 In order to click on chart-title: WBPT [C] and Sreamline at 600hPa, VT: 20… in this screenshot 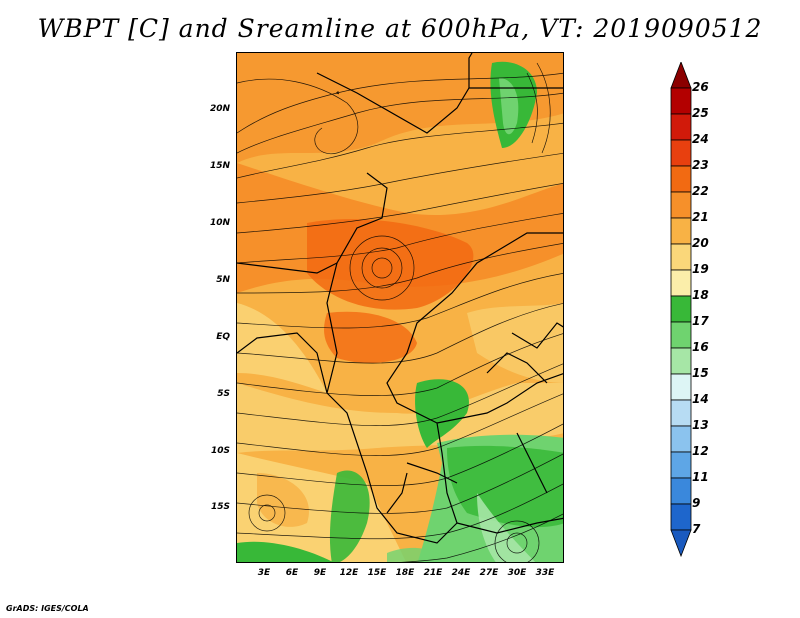, I will do `click(400, 28)`.